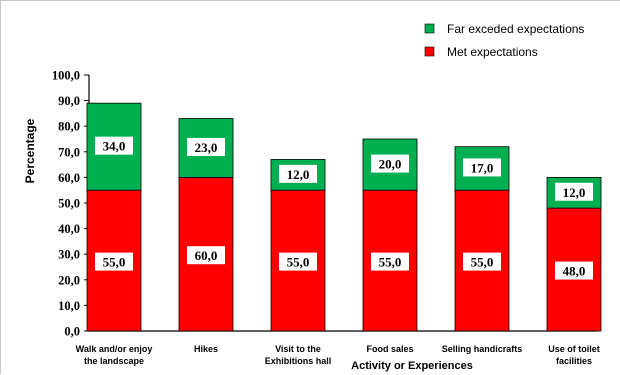 The width and height of the screenshot is (620, 375). I want to click on data-label: 60,0, so click(206, 255).